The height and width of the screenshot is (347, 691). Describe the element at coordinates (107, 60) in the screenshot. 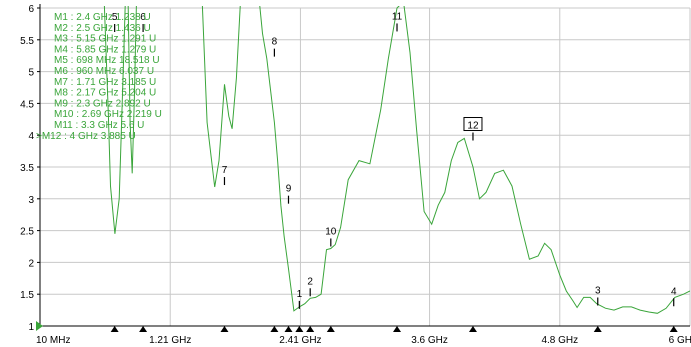

I see `marker-list-entry: M5 : 698 MHz 18.518 U` at that location.